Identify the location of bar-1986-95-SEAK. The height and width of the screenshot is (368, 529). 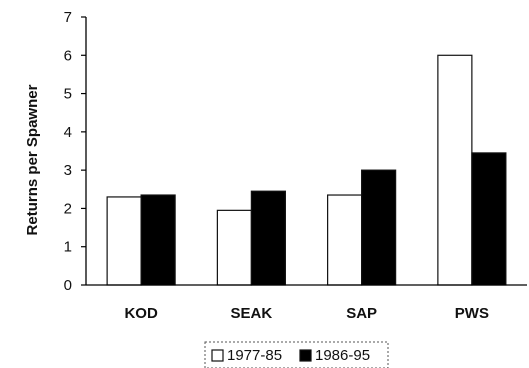
(268, 238).